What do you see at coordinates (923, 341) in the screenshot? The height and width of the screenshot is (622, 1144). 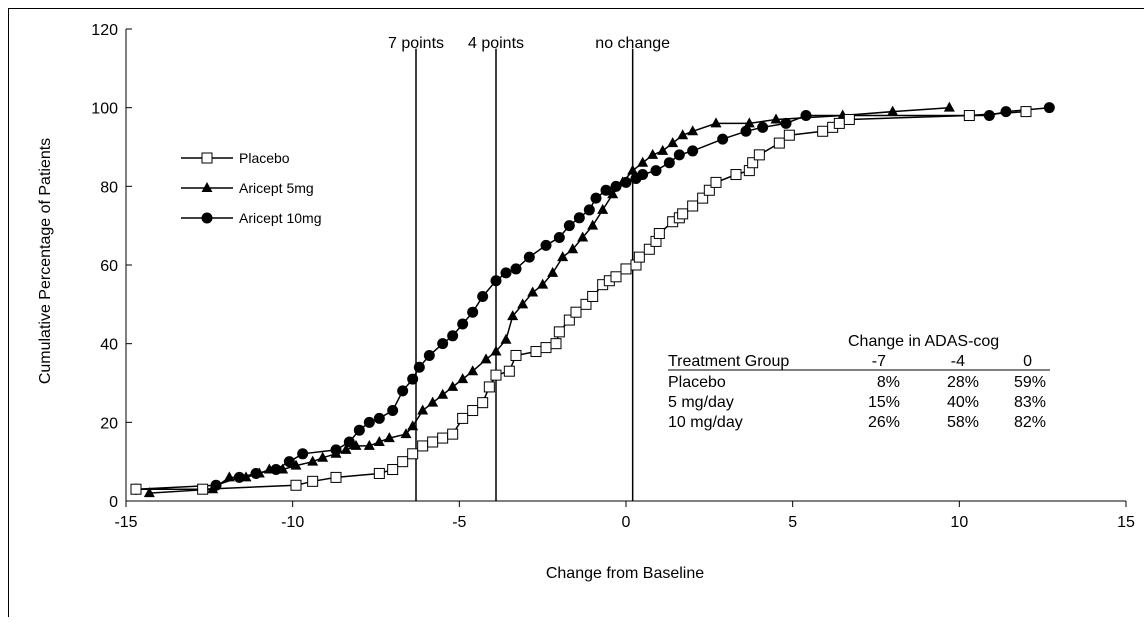 I see `table-title: Change in ADAS-cog` at bounding box center [923, 341].